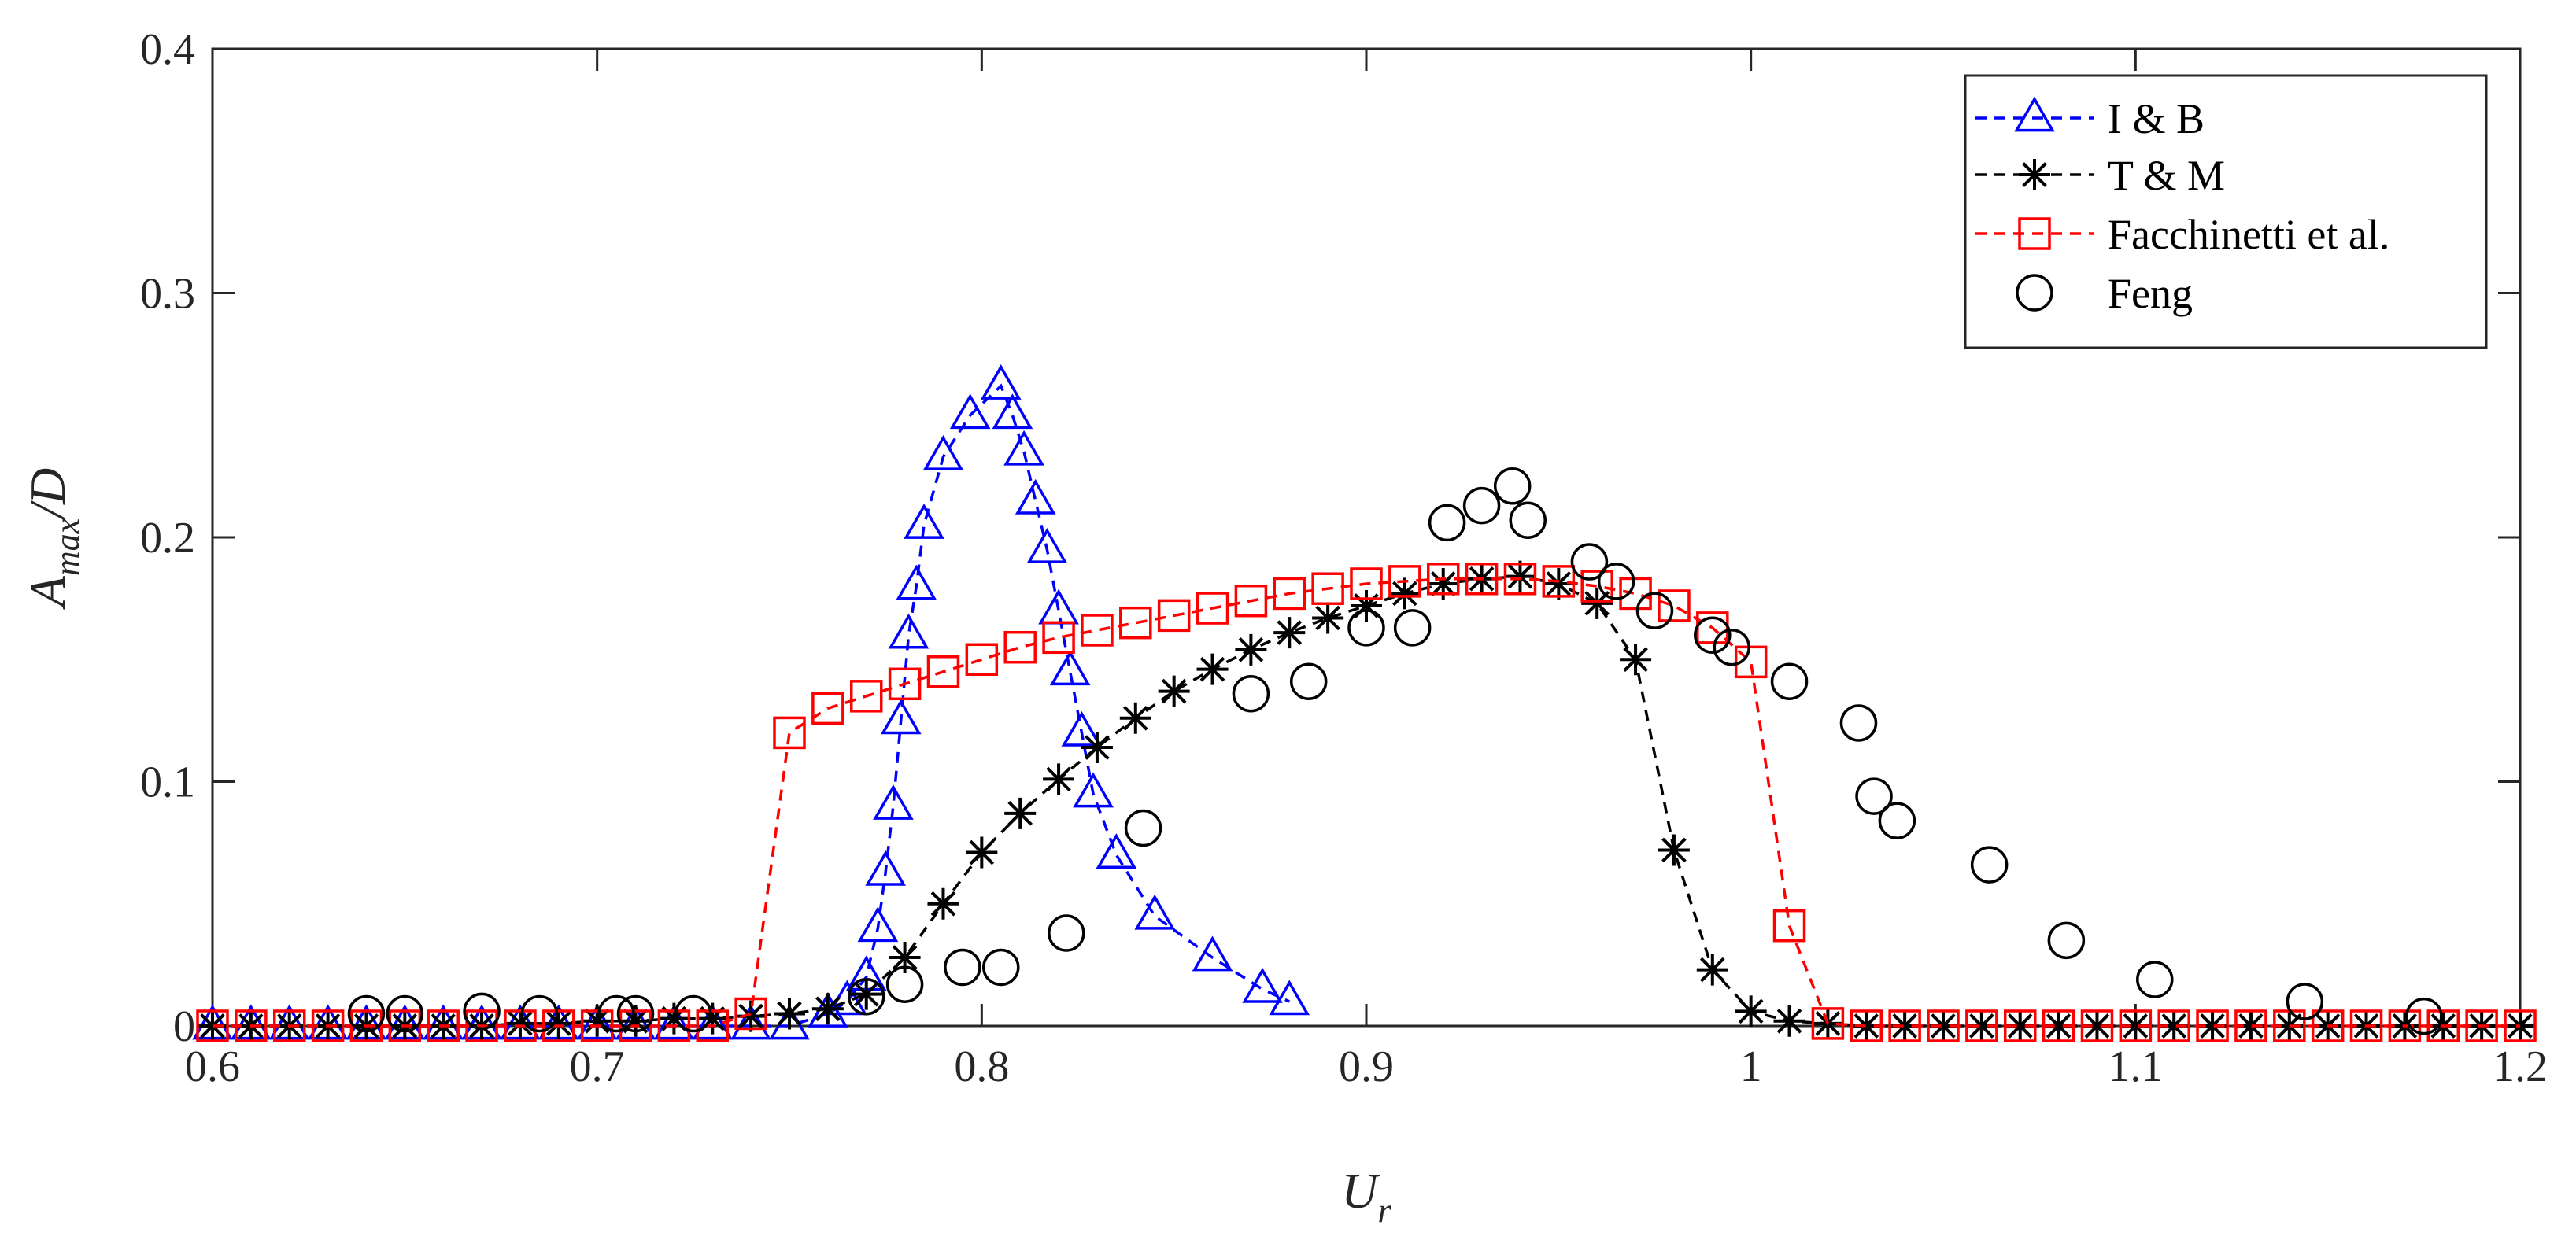  Describe the element at coordinates (2182, 234) in the screenshot. I see `legend-entry-3: Facchinetti et al.` at that location.